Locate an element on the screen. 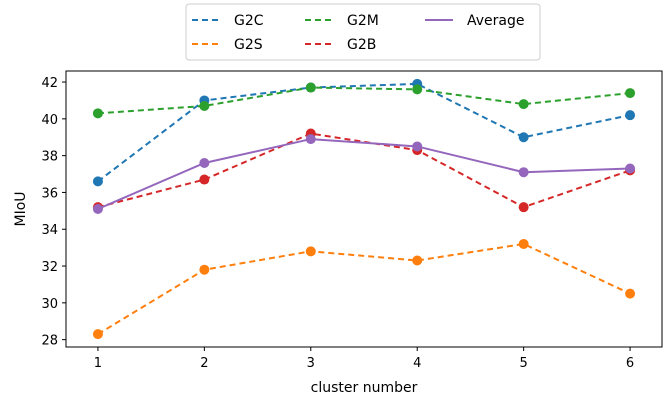 The image size is (664, 398). y-axis-label: MIoU is located at coordinates (21, 208).